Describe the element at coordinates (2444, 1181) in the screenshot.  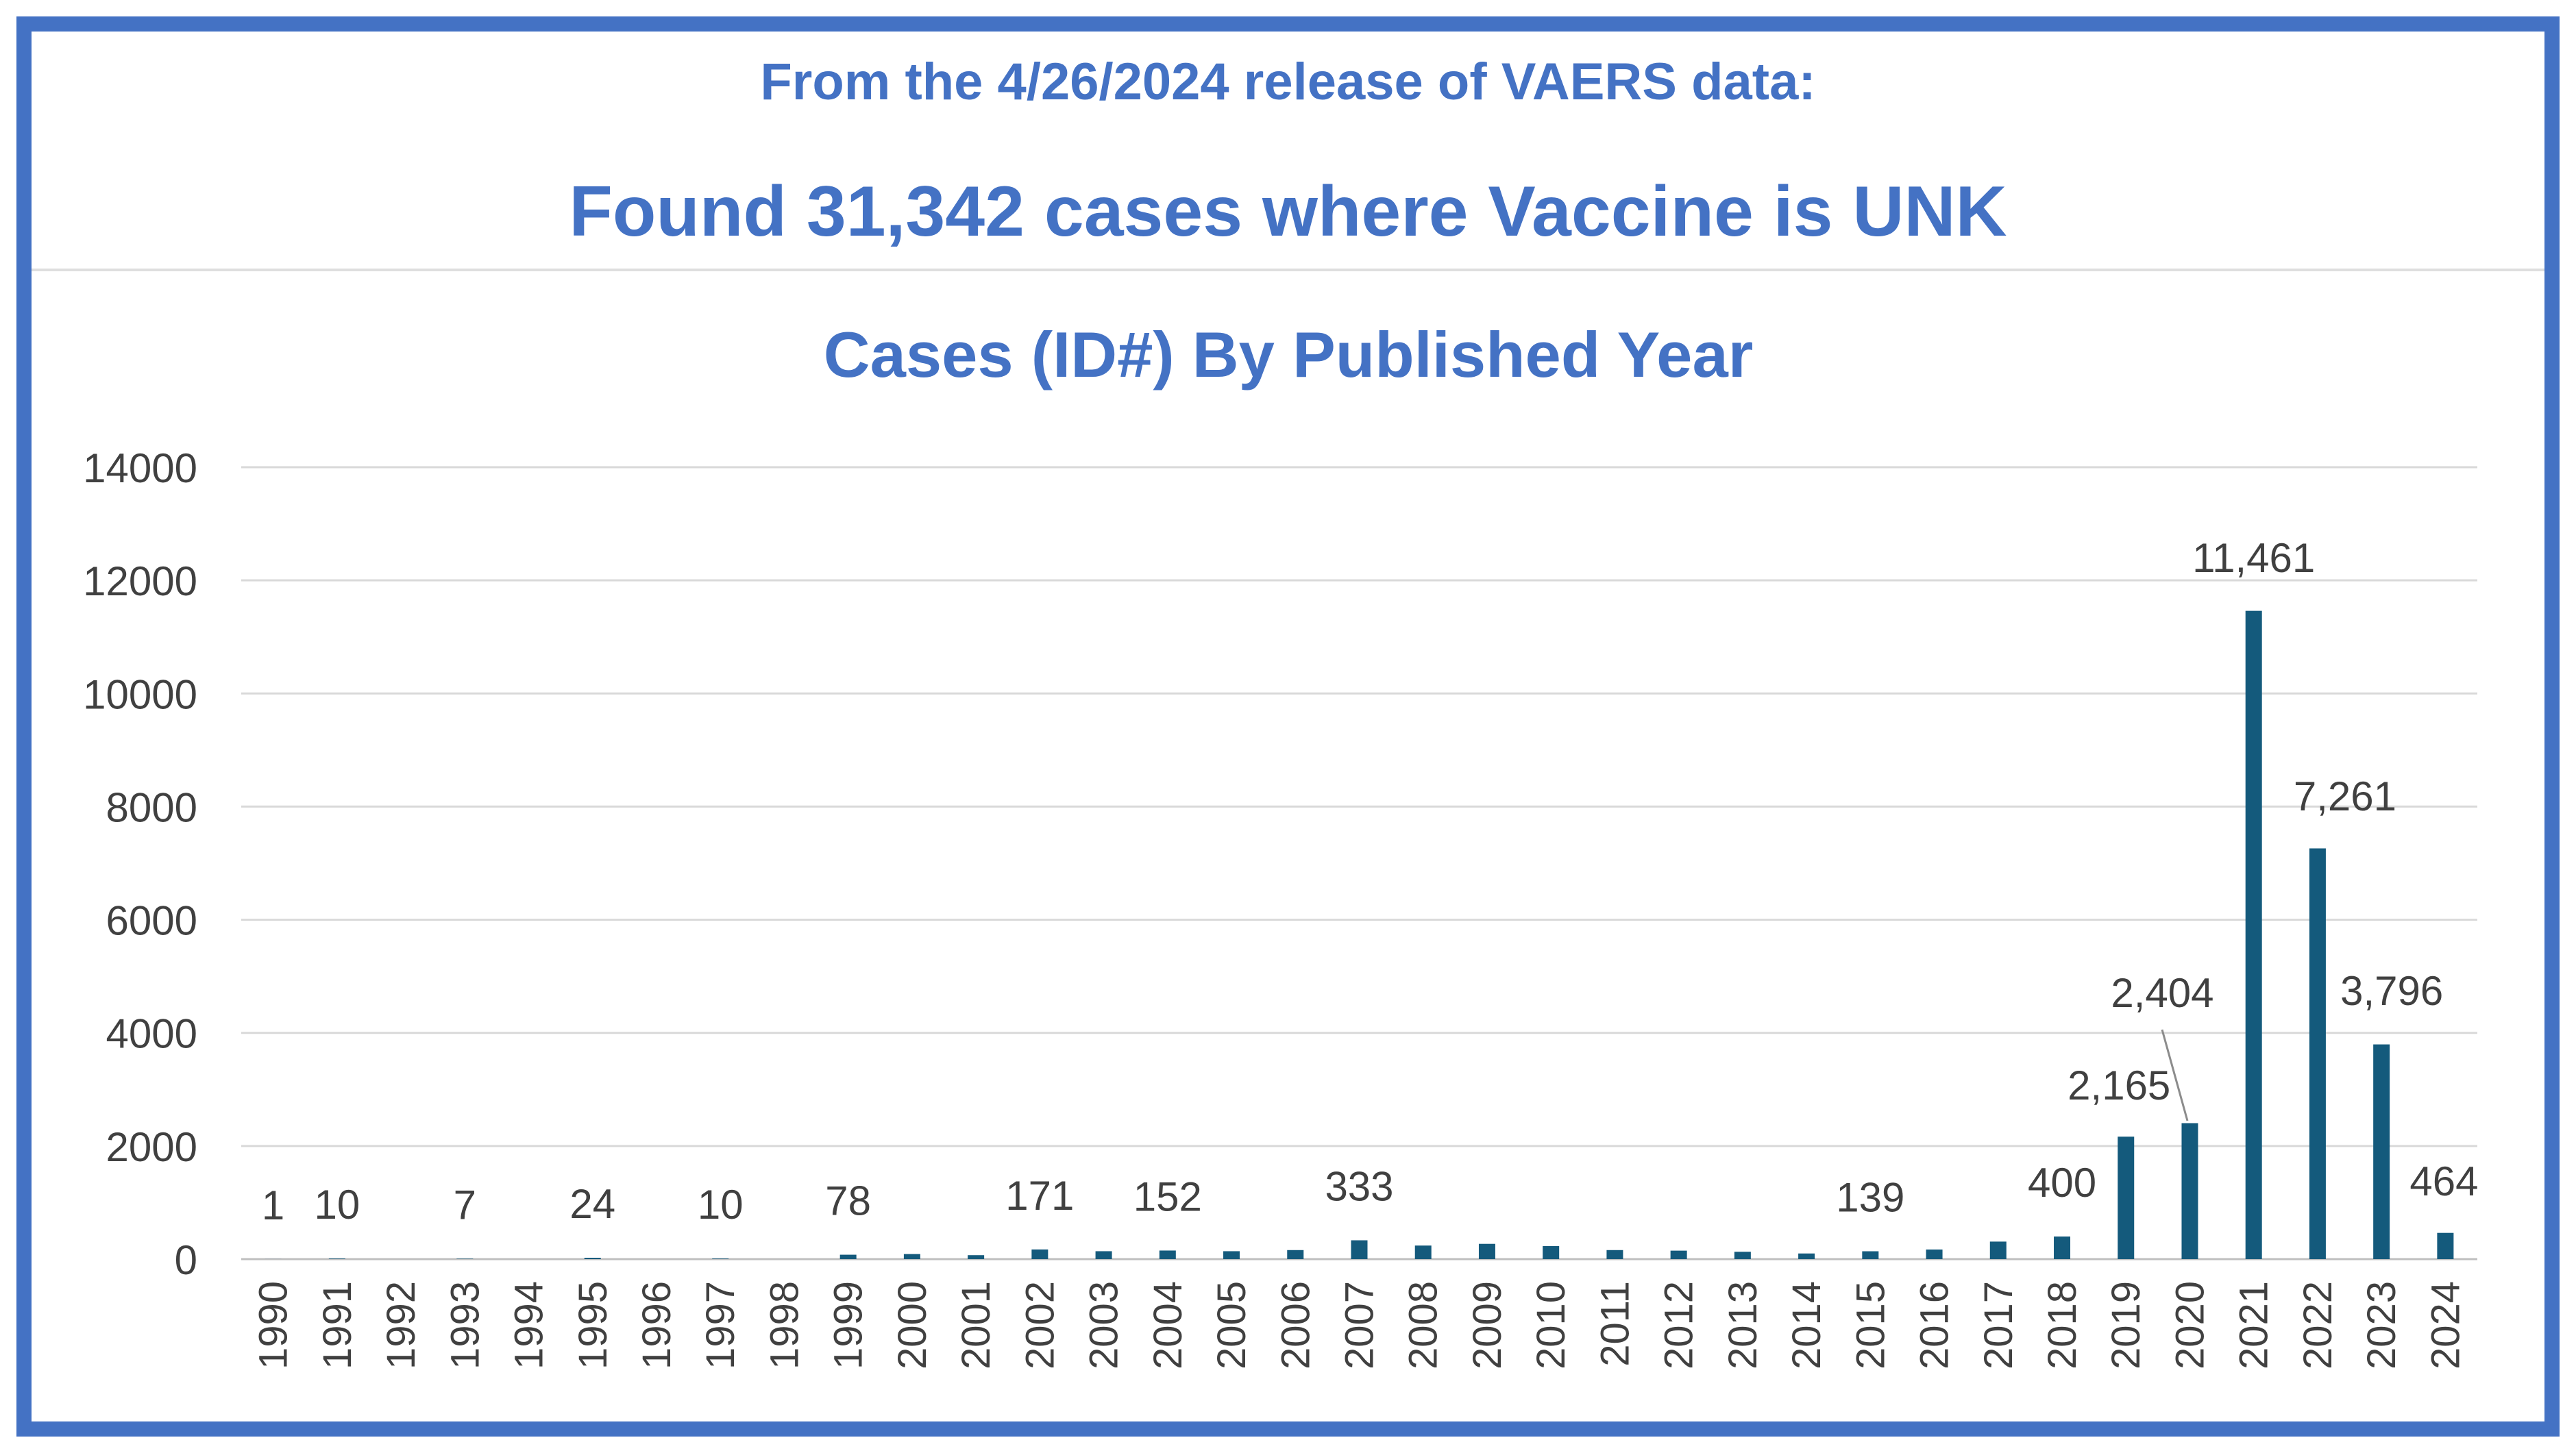
I see `data-label-2024: 464` at that location.